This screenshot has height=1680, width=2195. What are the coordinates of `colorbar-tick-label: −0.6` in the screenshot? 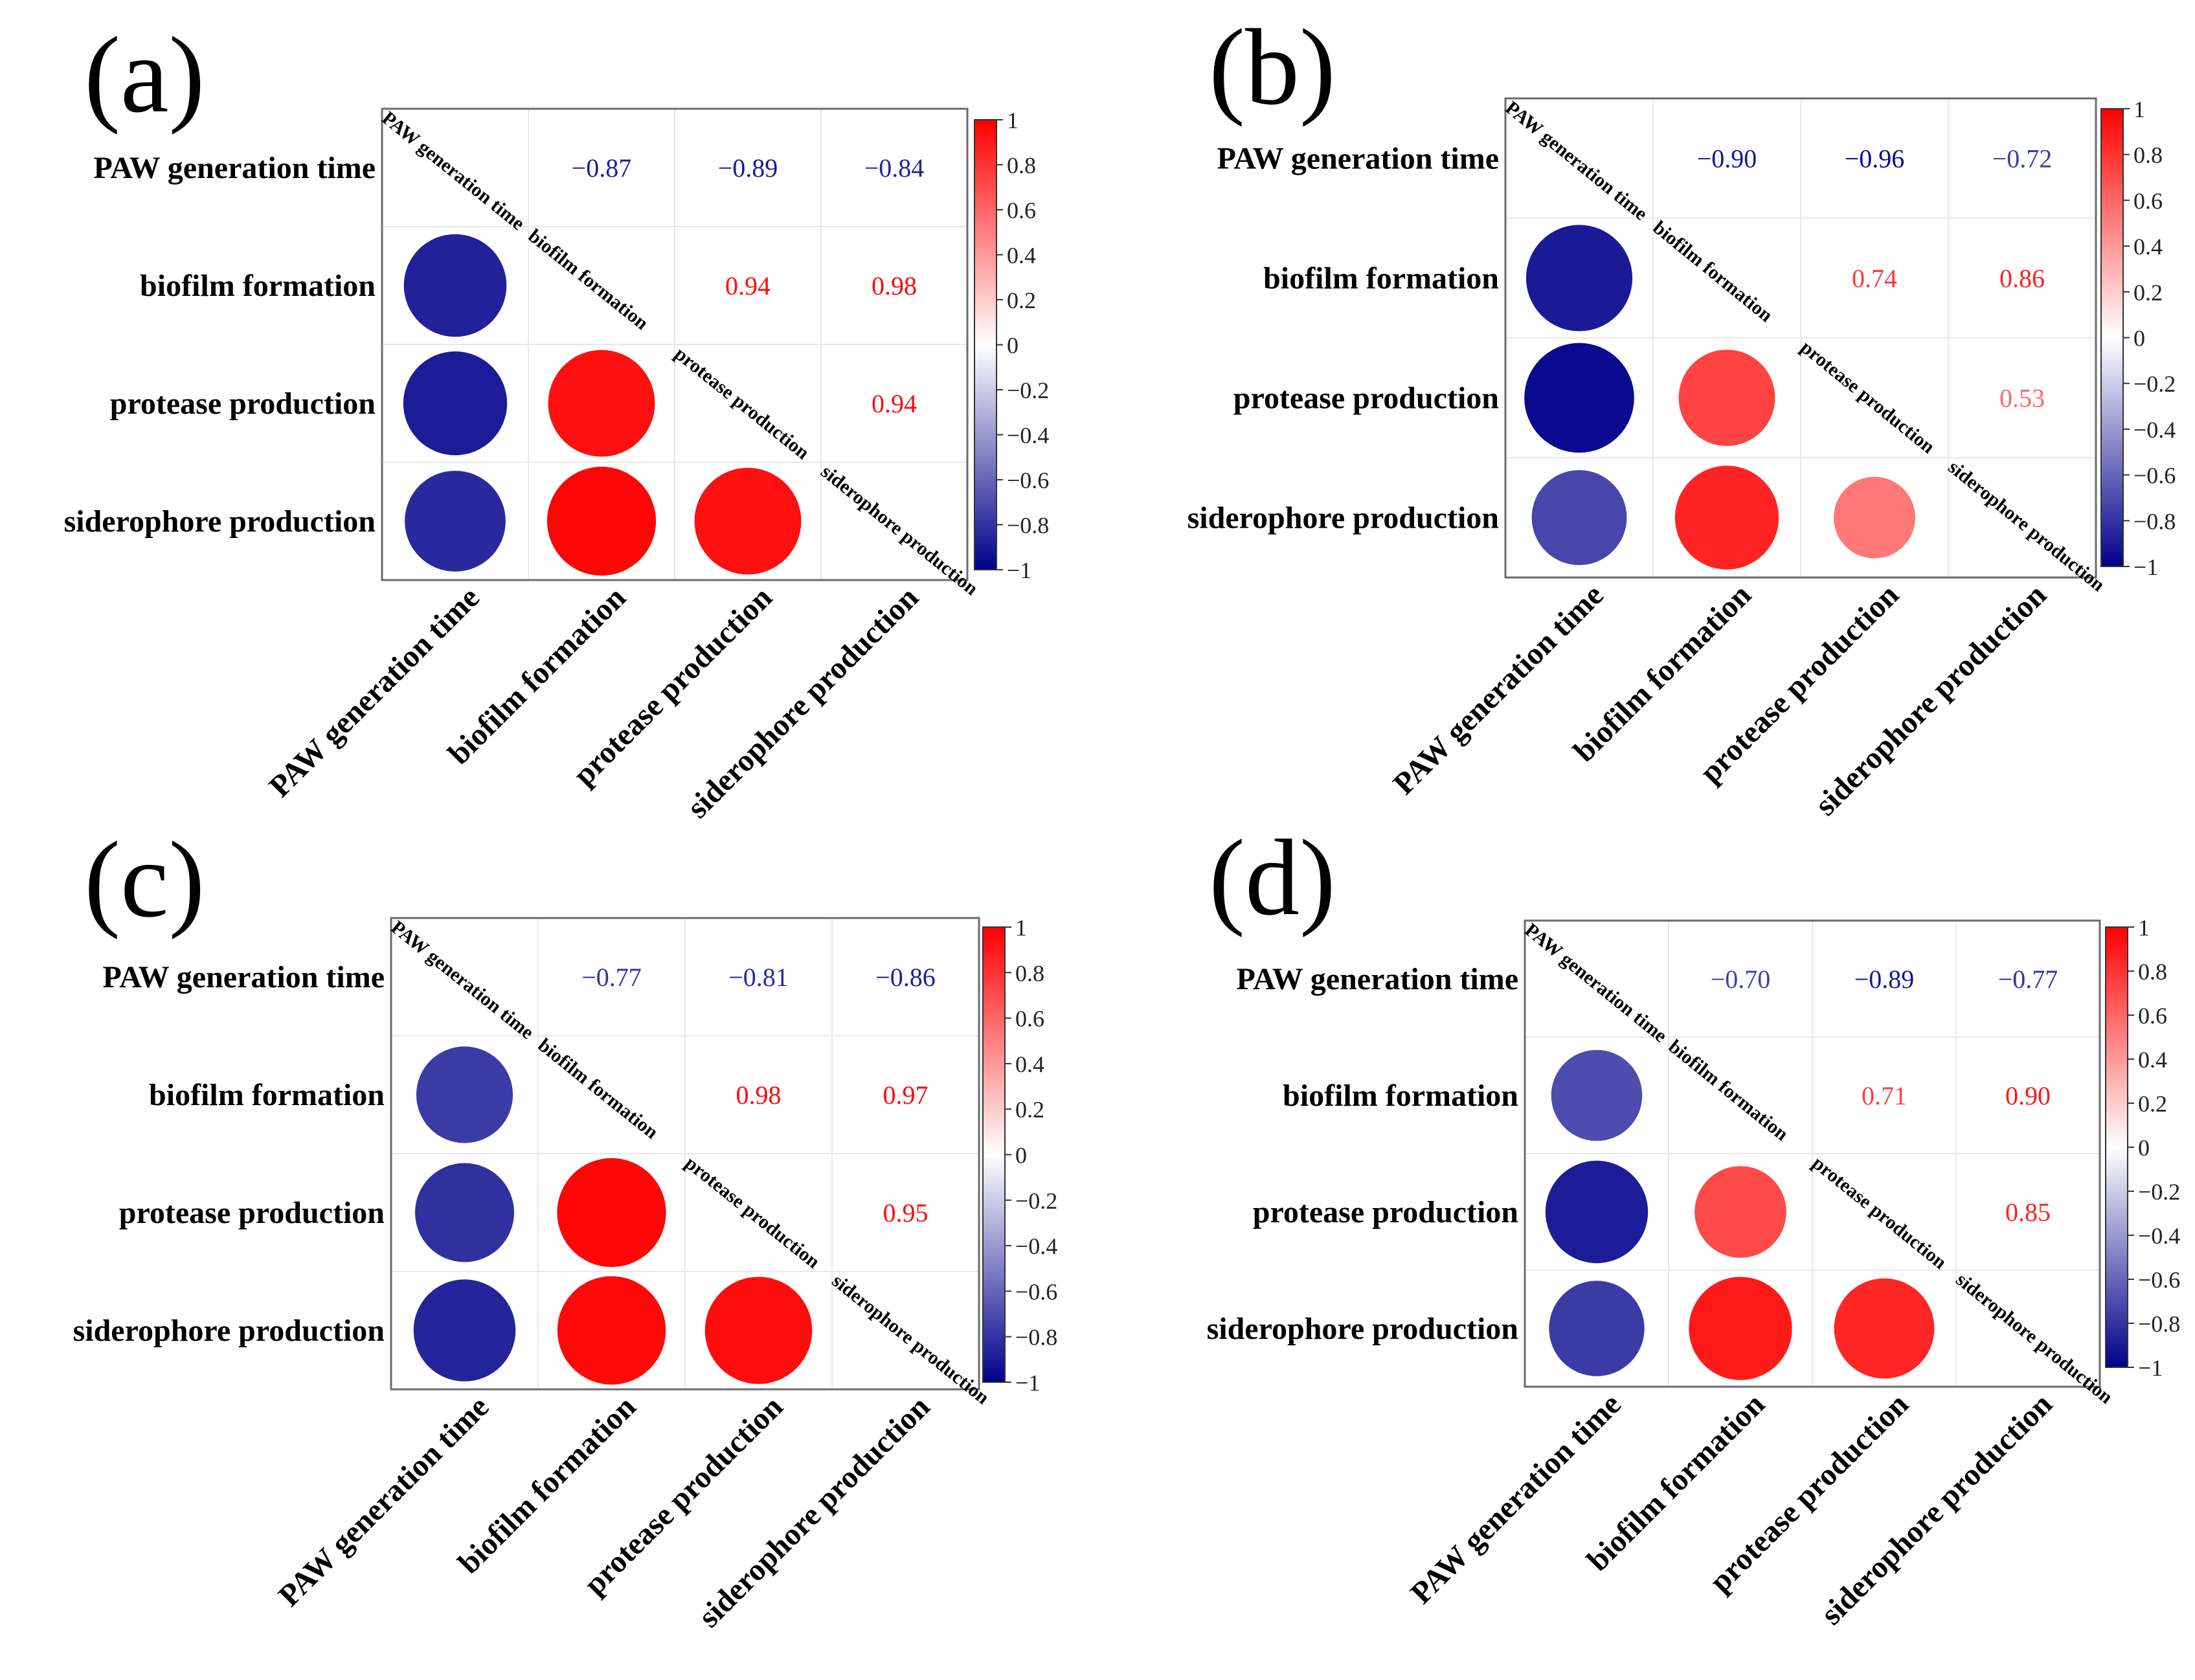 It's located at (1028, 480).